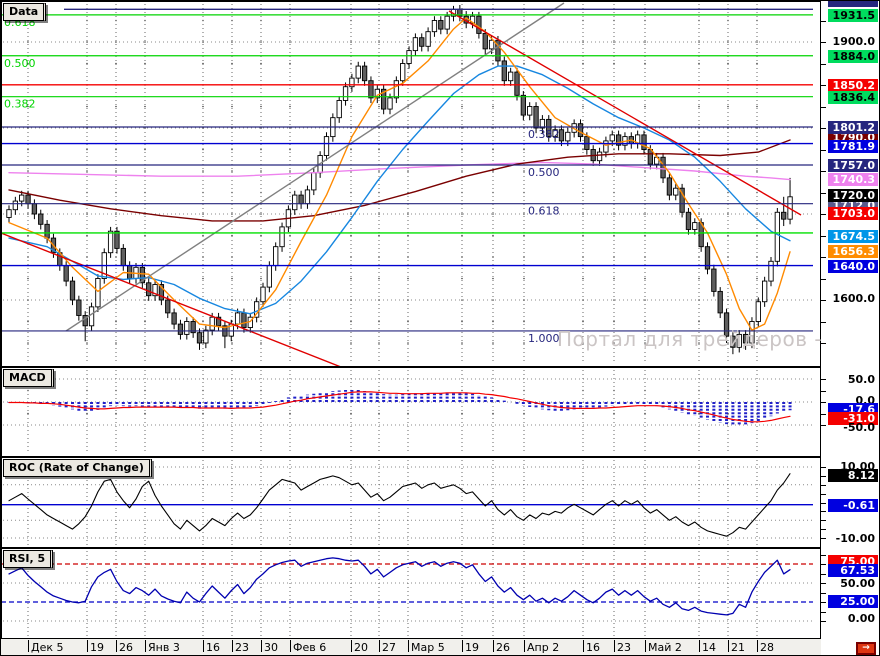 This screenshot has width=880, height=656. Describe the element at coordinates (853, 85) in the screenshot. I see `price-value-label: 1850.2` at that location.